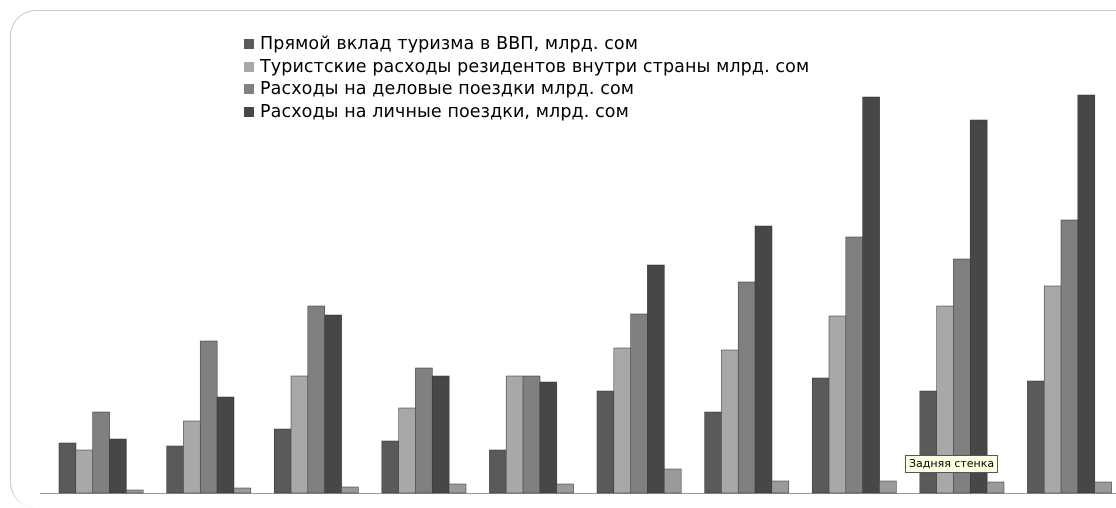 Image resolution: width=1116 pixels, height=508 pixels. I want to click on legend-label: Прямой вклад туризма в ВВП, млрд. сом, so click(449, 44).